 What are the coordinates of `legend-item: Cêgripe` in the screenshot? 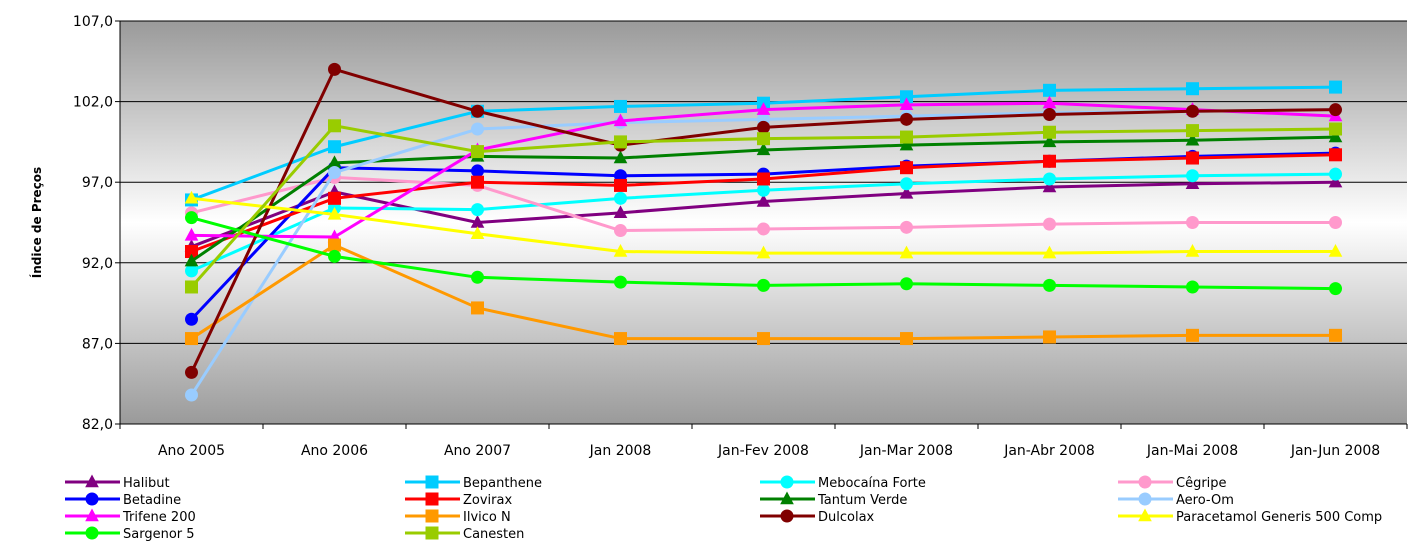 It's located at (1172, 483).